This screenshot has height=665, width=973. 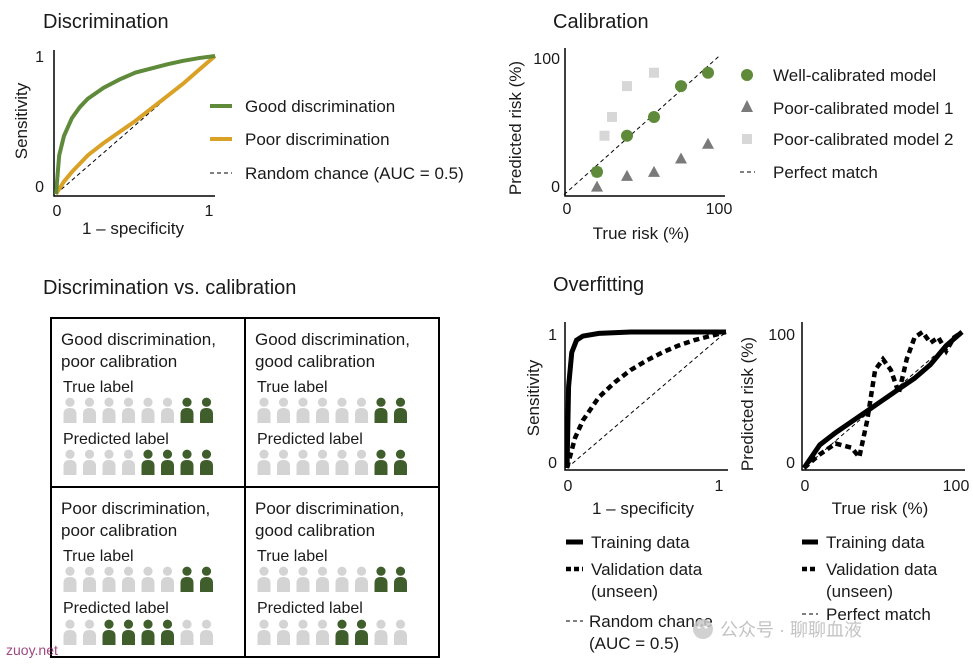 I want to click on legend-perfect-label: Perfect match, so click(x=825, y=172).